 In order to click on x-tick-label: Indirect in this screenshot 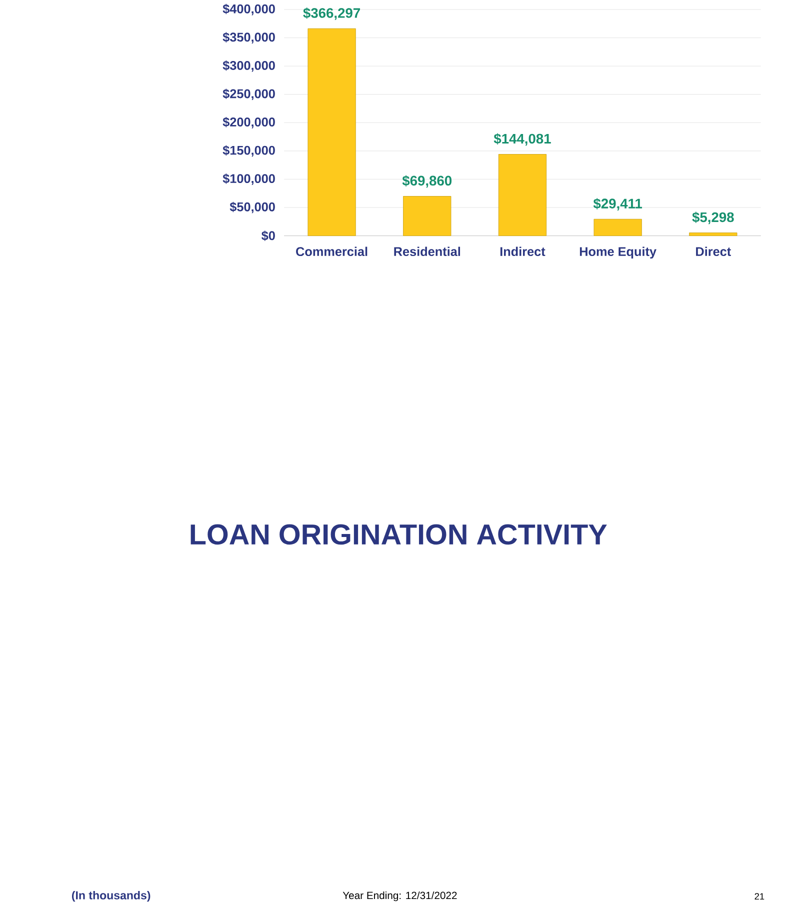, I will do `click(523, 251)`.